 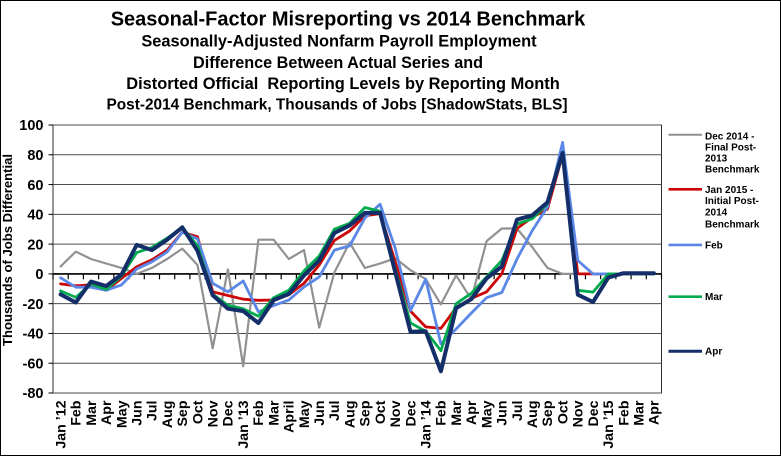 I want to click on svg-text: 2013, so click(x=716, y=158).